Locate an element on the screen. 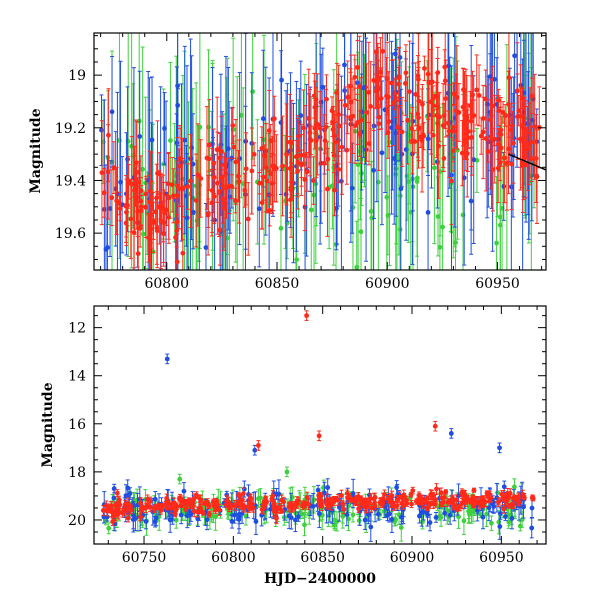  top-xtick-label: 60900 is located at coordinates (387, 284).